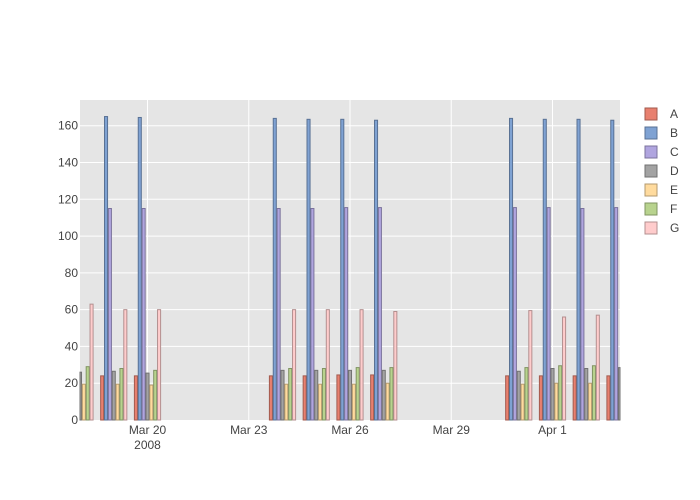 The height and width of the screenshot is (500, 700). Describe the element at coordinates (674, 152) in the screenshot. I see `legend-label: C` at that location.